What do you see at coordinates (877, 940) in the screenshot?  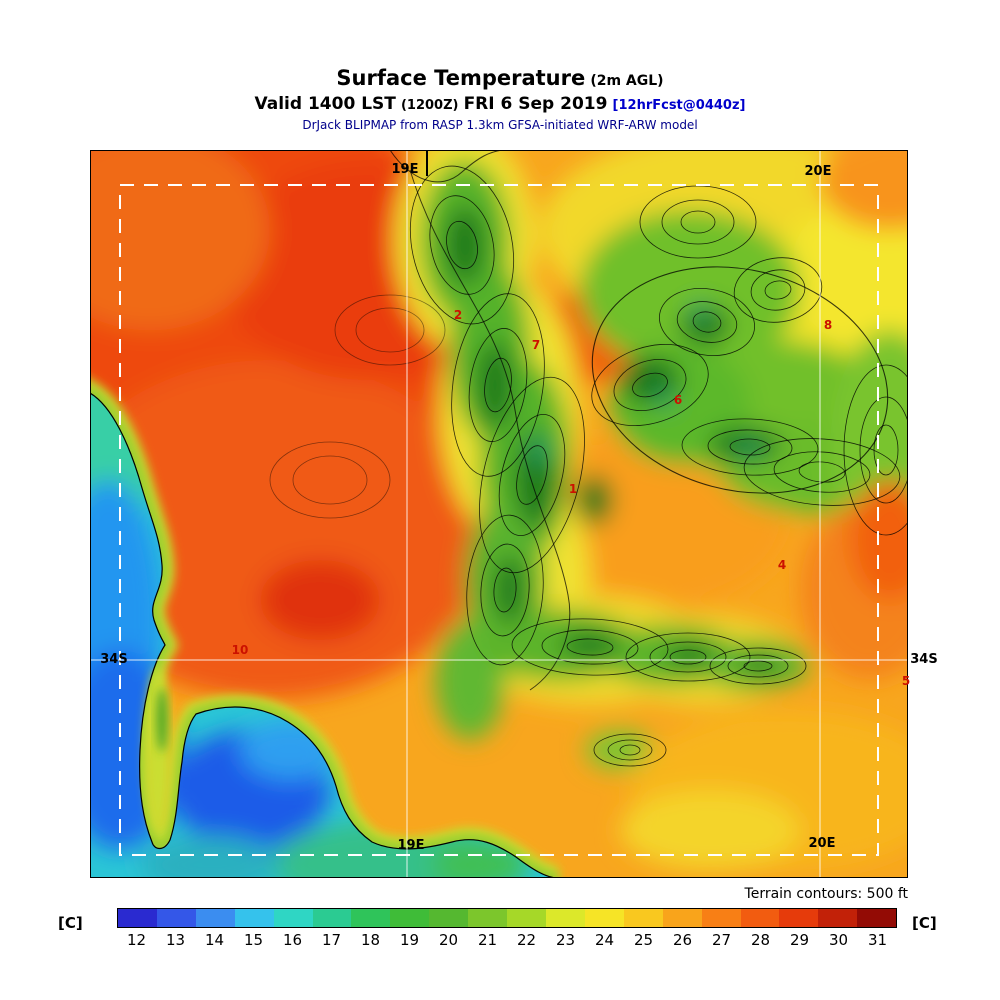 I see `colorbar-tick: 31` at bounding box center [877, 940].